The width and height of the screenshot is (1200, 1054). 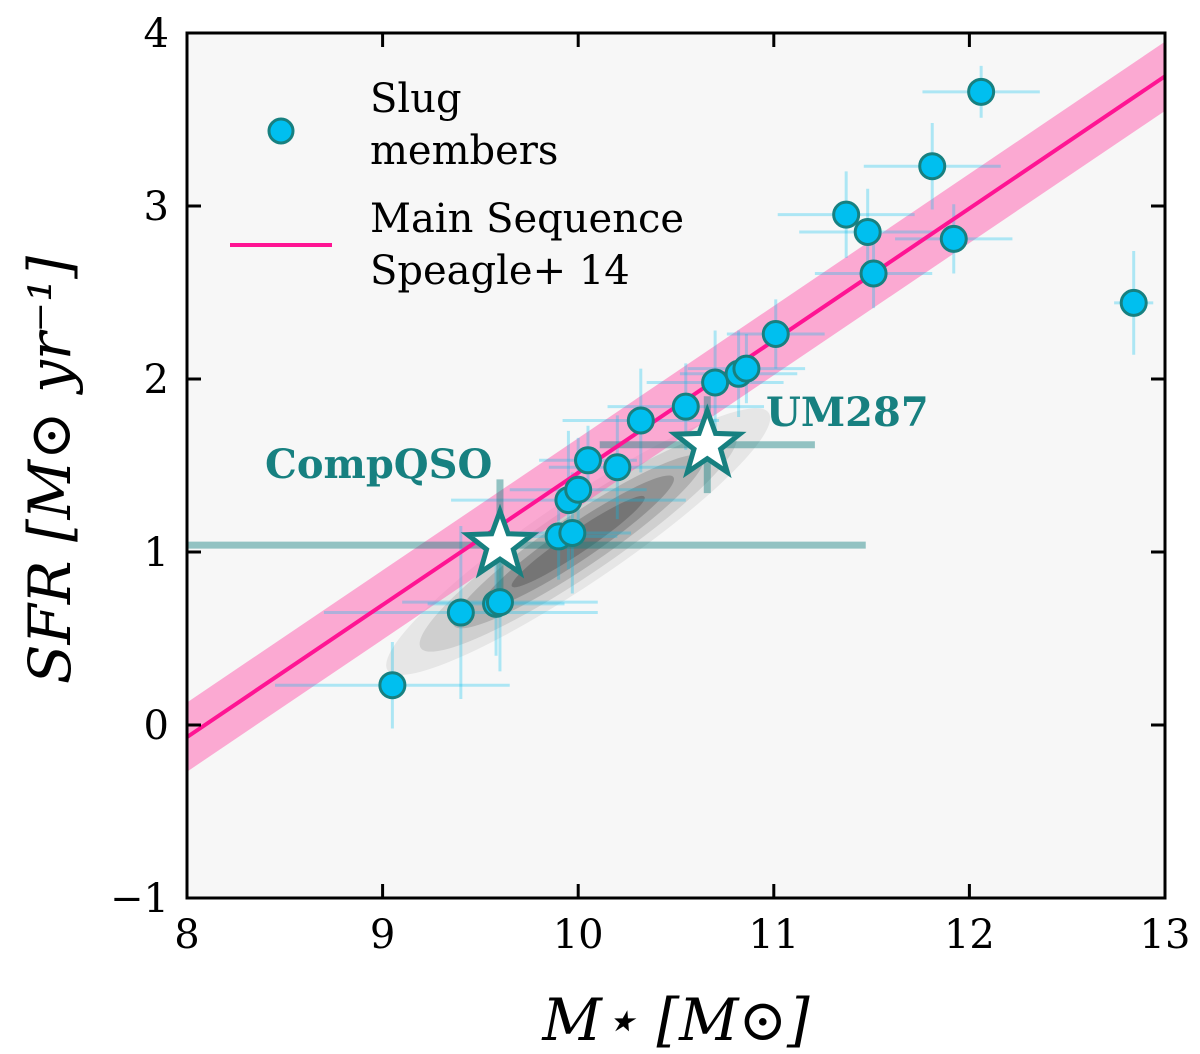 I want to click on legend-label-slug-line1: Slug, so click(x=416, y=99).